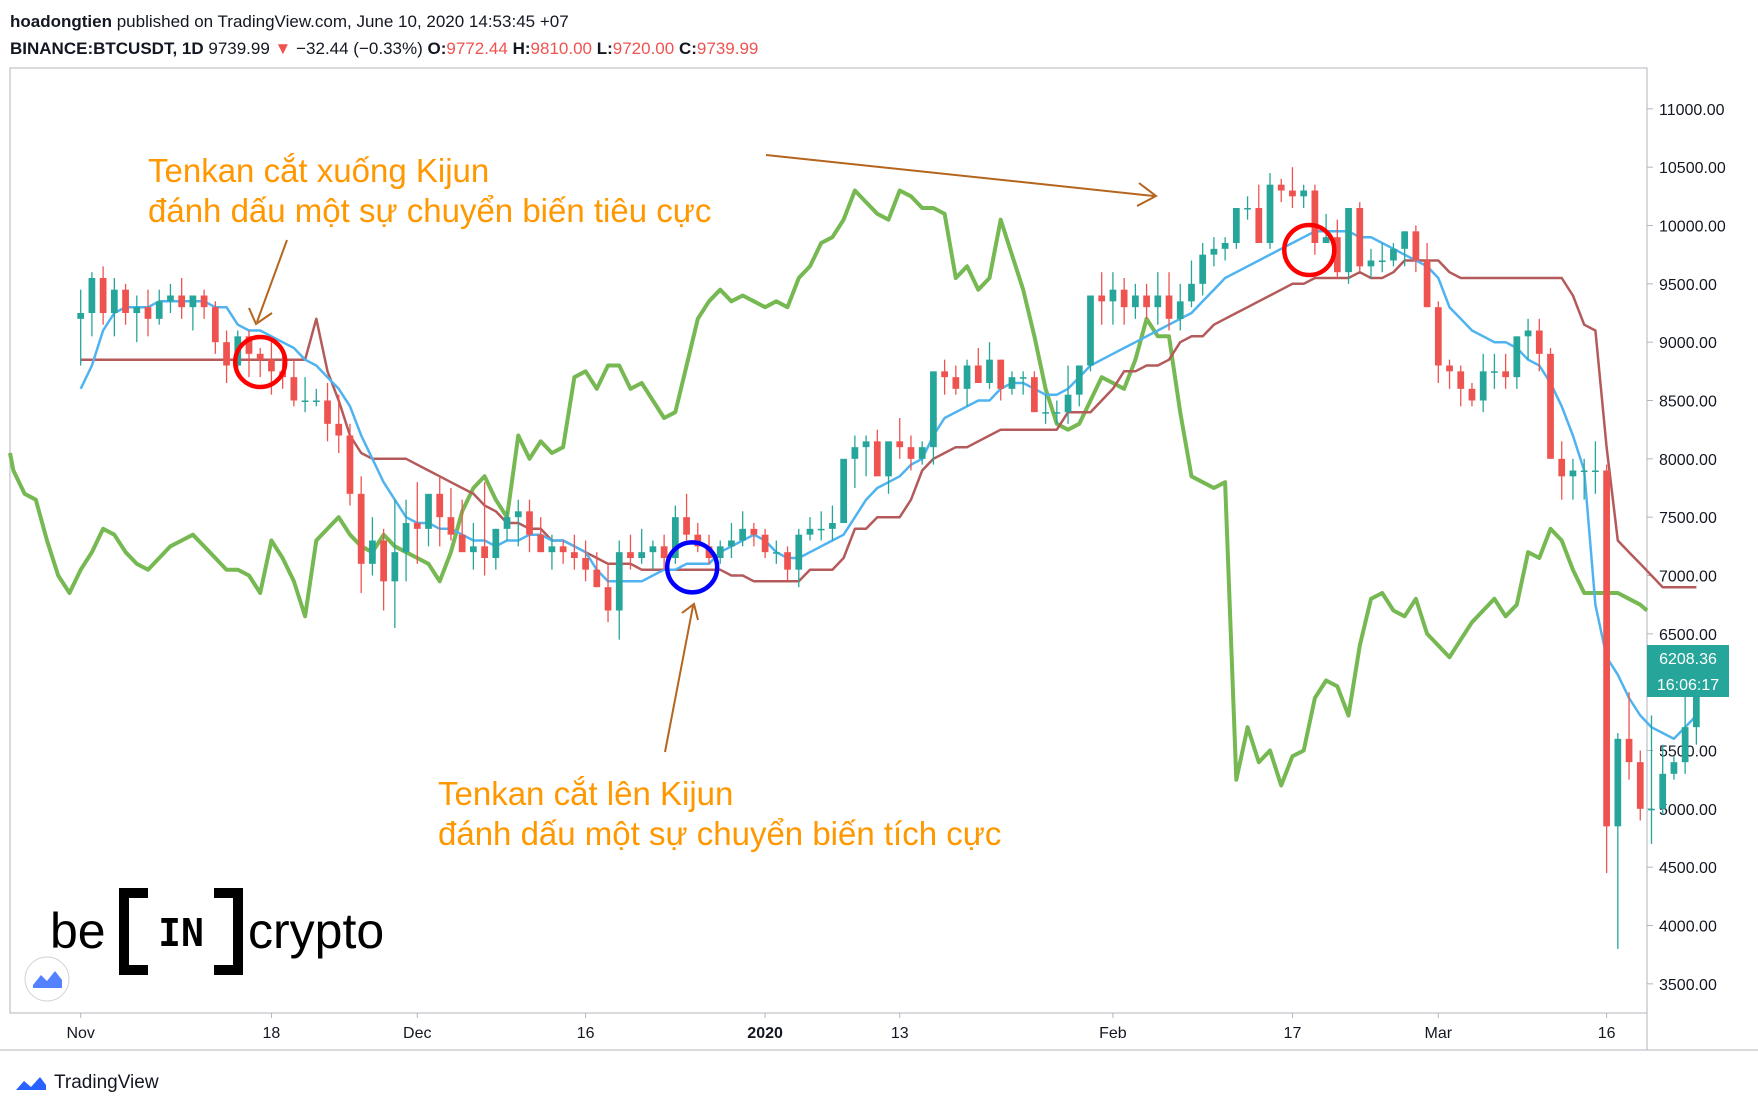  I want to click on price-badge: 6208.36, so click(1688, 658).